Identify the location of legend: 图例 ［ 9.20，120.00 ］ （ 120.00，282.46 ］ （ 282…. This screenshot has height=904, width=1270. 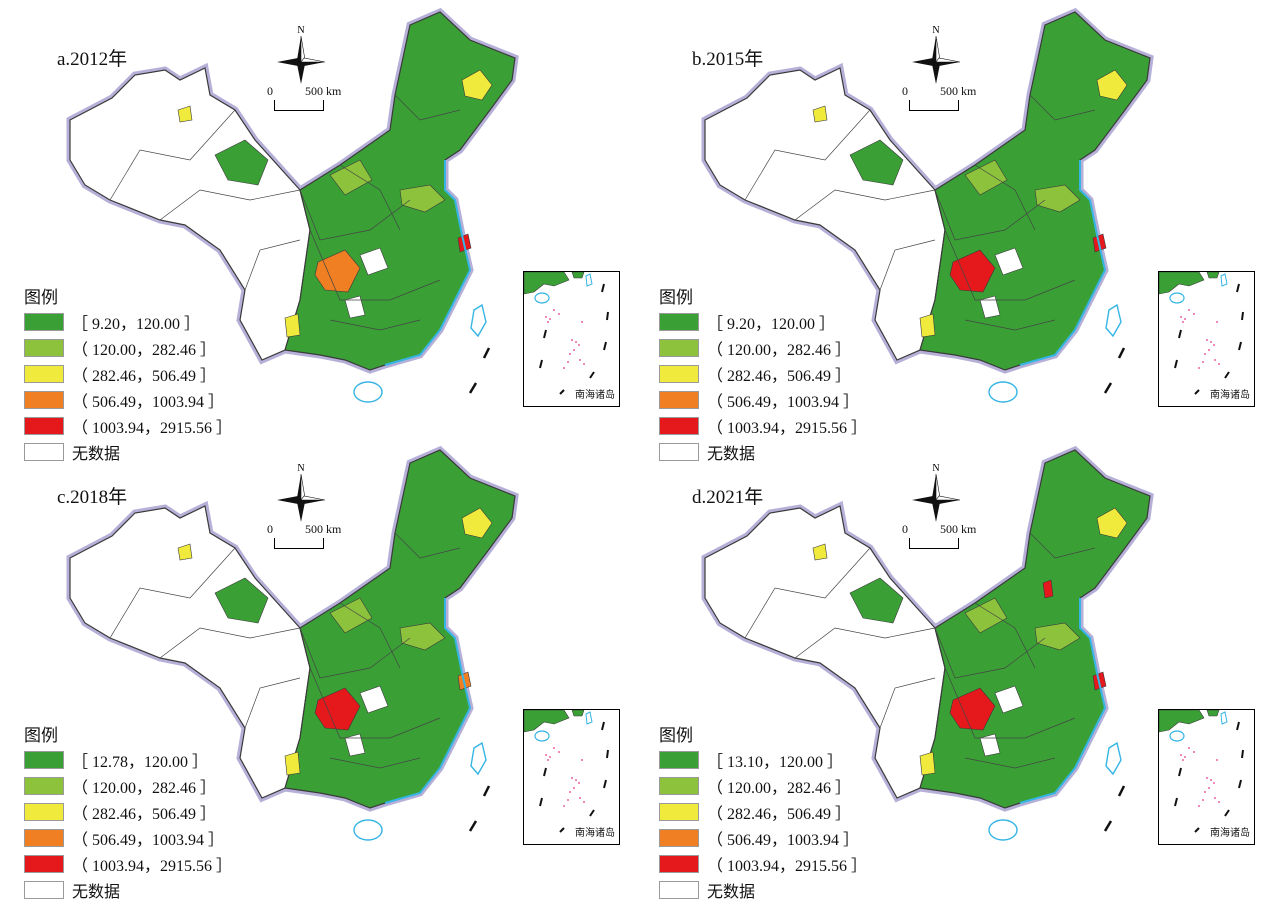
(139, 374).